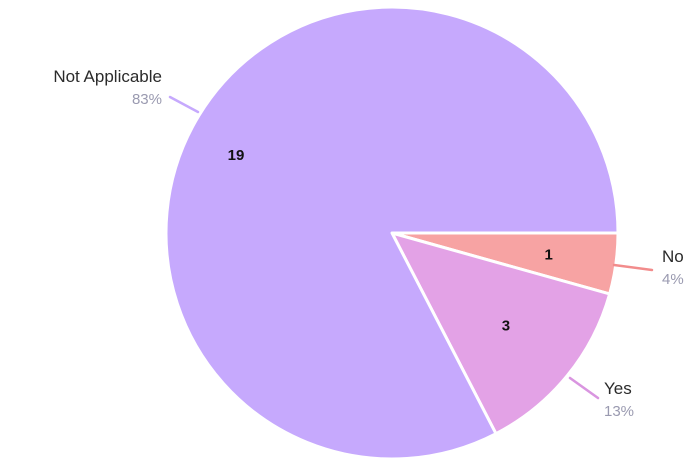  What do you see at coordinates (619, 411) in the screenshot?
I see `slice-percent-yes: 13%` at bounding box center [619, 411].